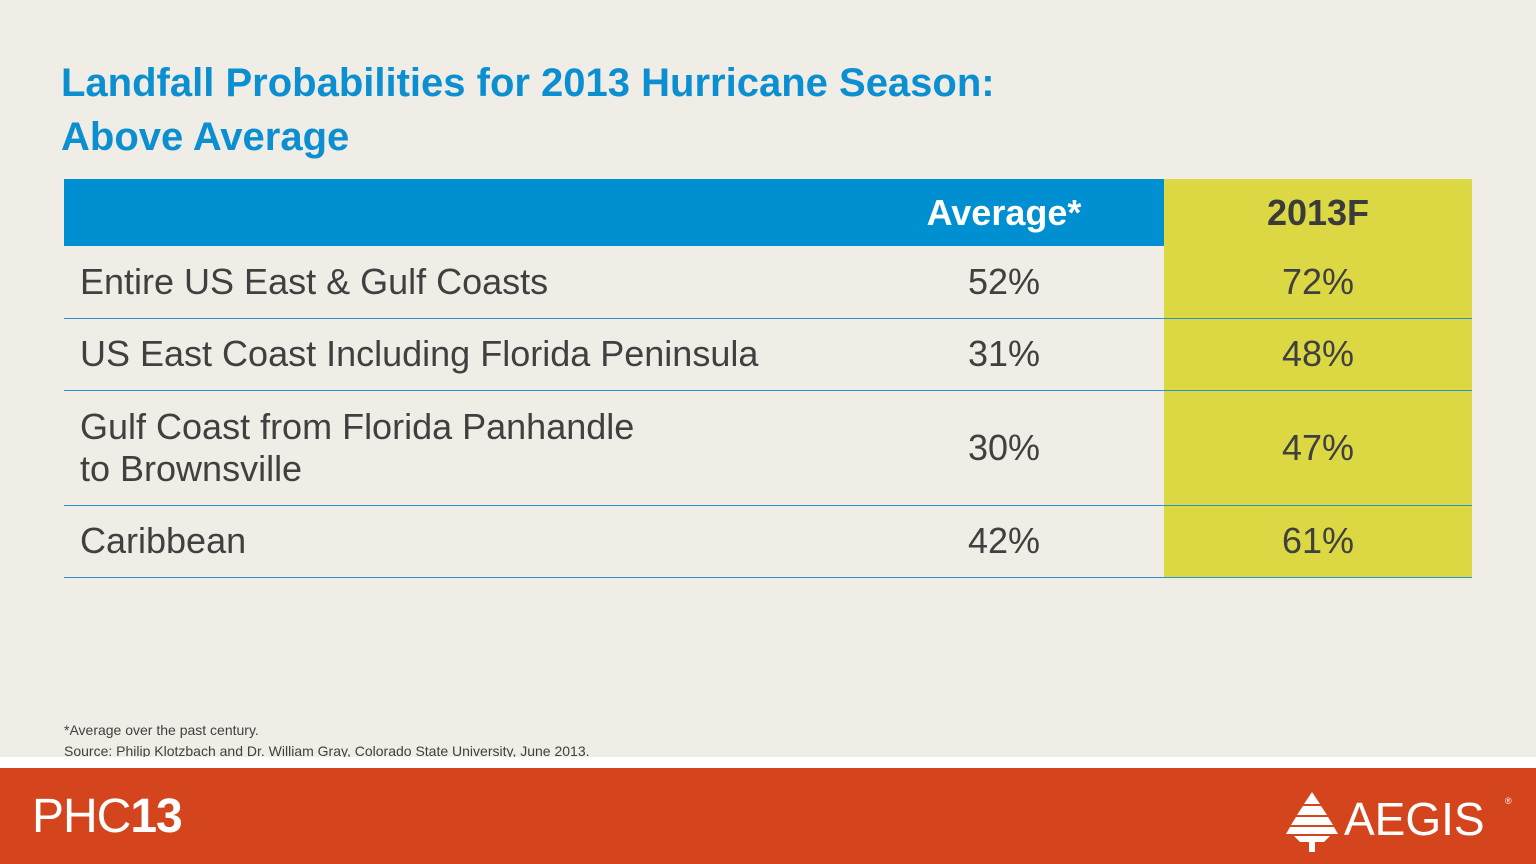 The image size is (1536, 864). Describe the element at coordinates (454, 212) in the screenshot. I see `header-region` at that location.